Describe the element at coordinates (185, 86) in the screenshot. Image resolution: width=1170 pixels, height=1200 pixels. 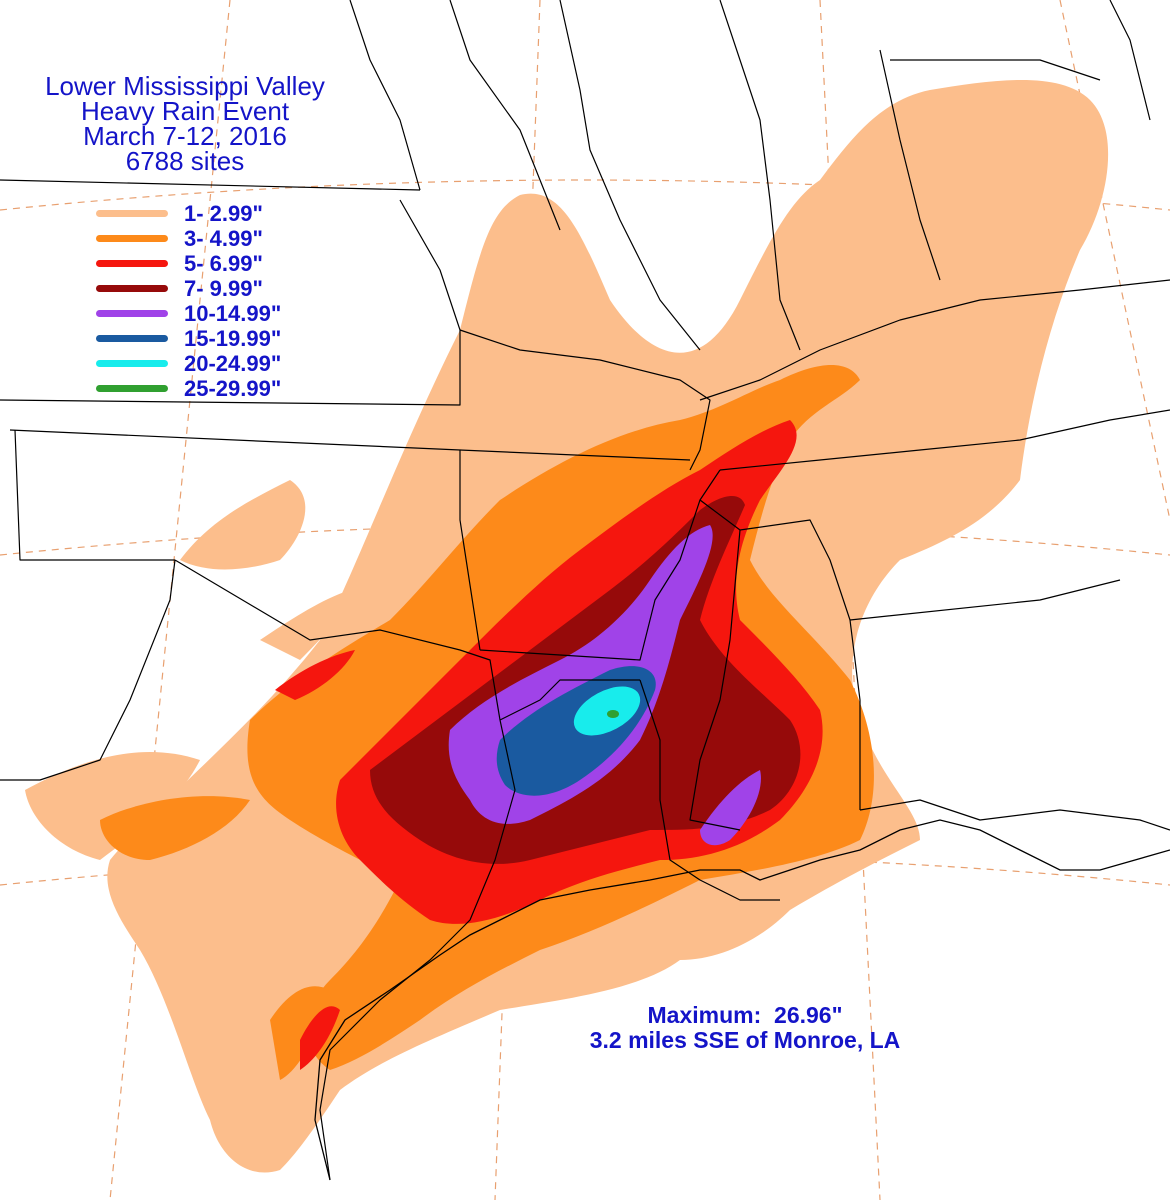
I see `title-line-1: Lower Mississippi Valley` at that location.